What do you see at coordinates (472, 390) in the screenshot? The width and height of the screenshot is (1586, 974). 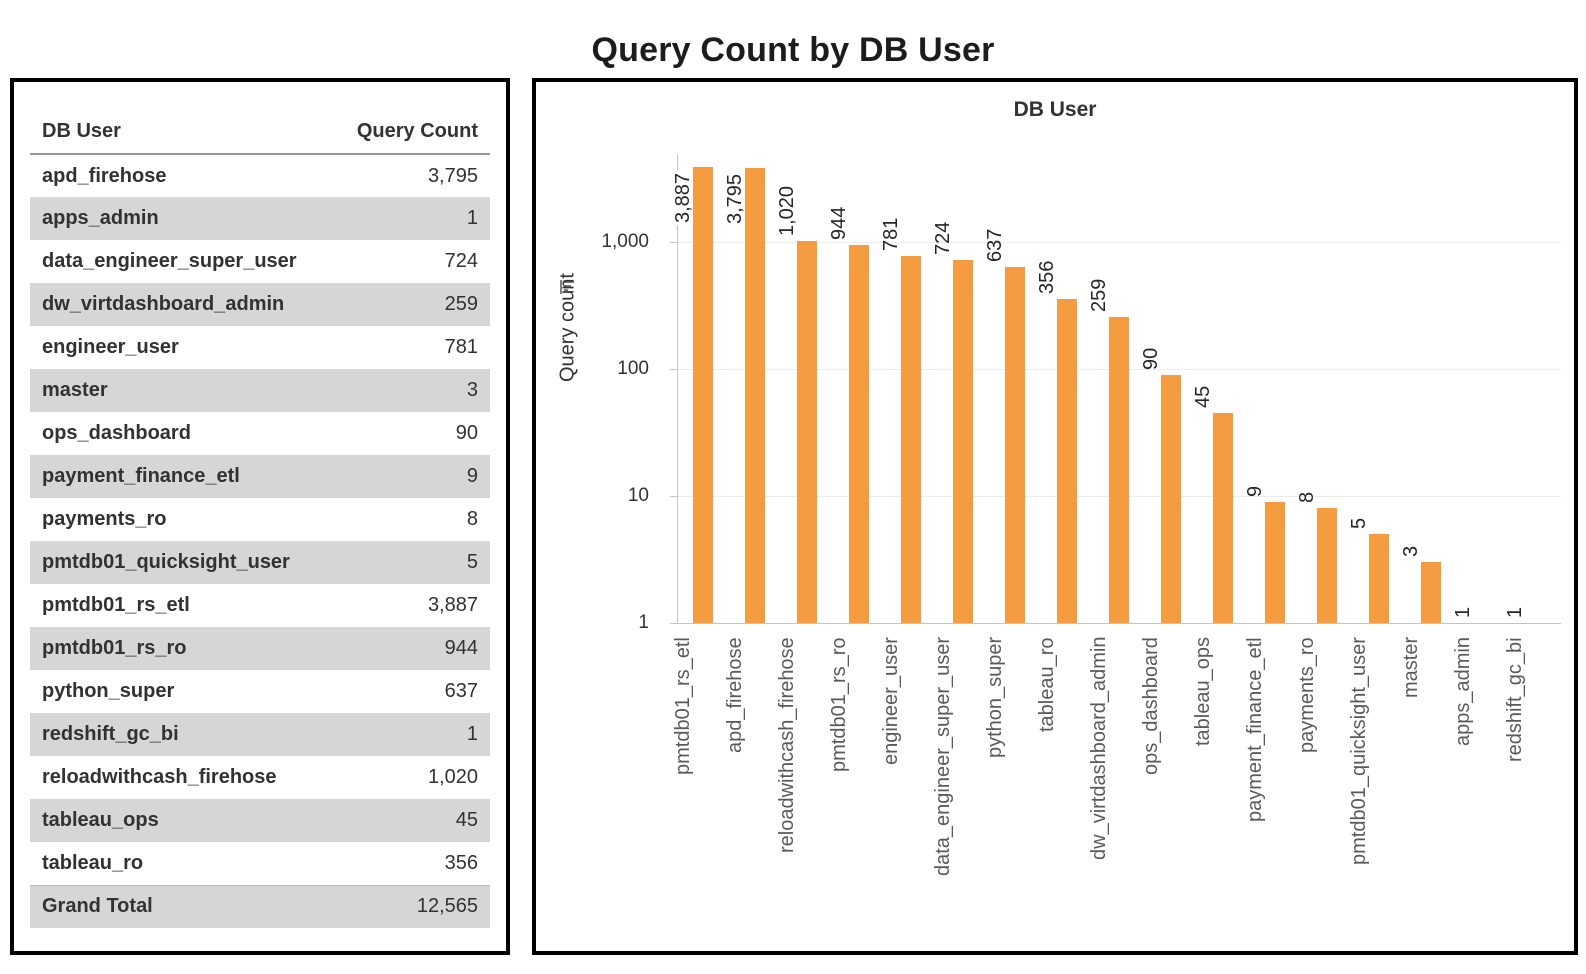 I see `query-count-cell: 3` at bounding box center [472, 390].